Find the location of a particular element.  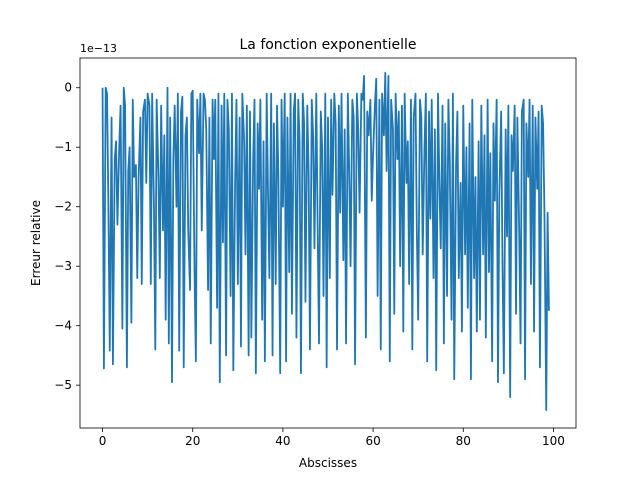

y-tick-label: 0 is located at coordinates (68, 88).